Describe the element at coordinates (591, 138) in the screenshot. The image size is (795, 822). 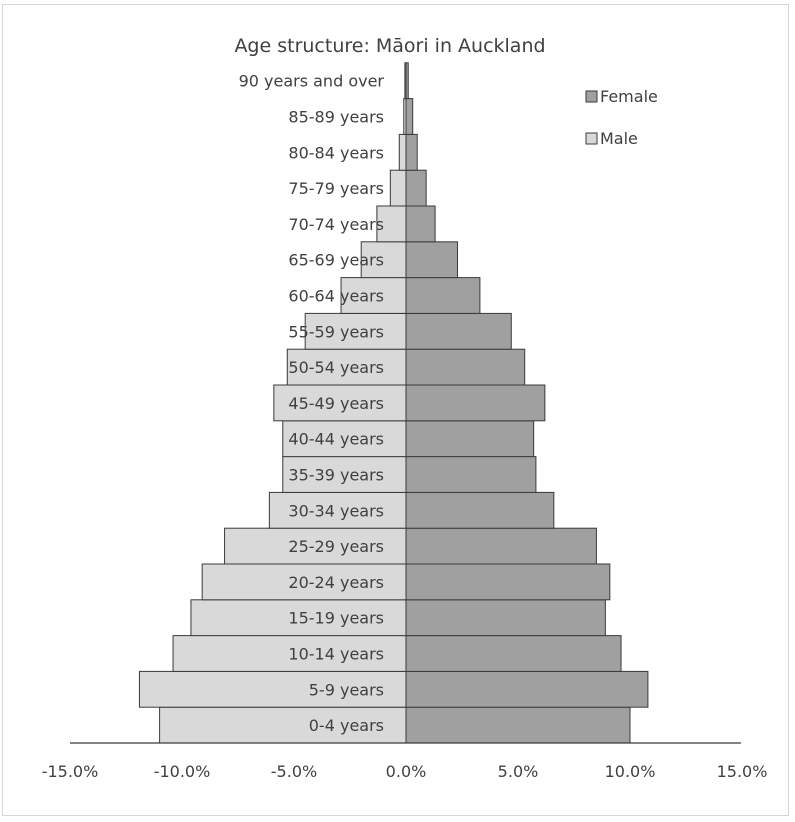
I see `legend-swatch-male` at that location.